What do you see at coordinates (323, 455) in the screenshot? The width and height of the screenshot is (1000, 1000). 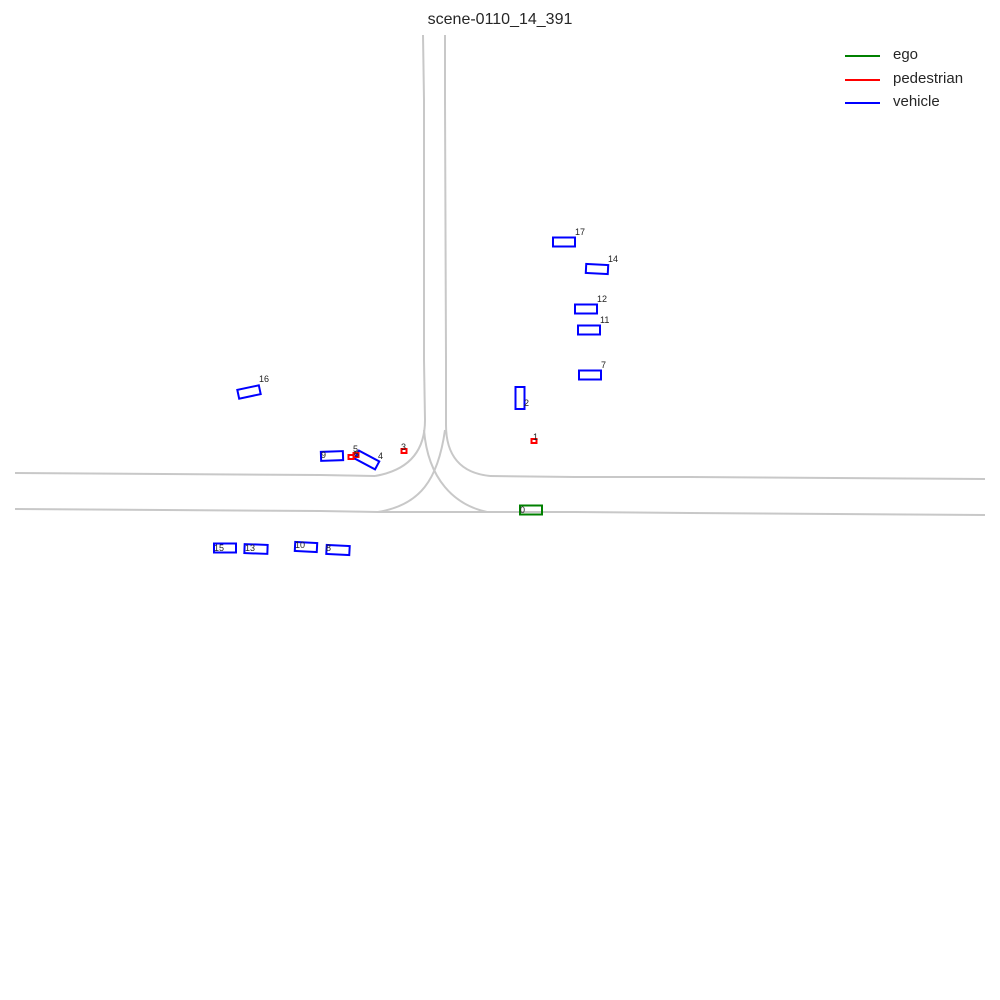 I see `agent-label-9: 9` at bounding box center [323, 455].